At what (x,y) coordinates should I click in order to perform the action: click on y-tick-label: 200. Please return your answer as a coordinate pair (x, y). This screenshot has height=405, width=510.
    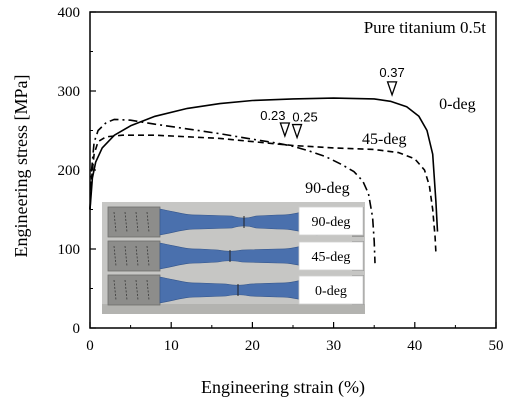
    Looking at the image, I should click on (69, 171).